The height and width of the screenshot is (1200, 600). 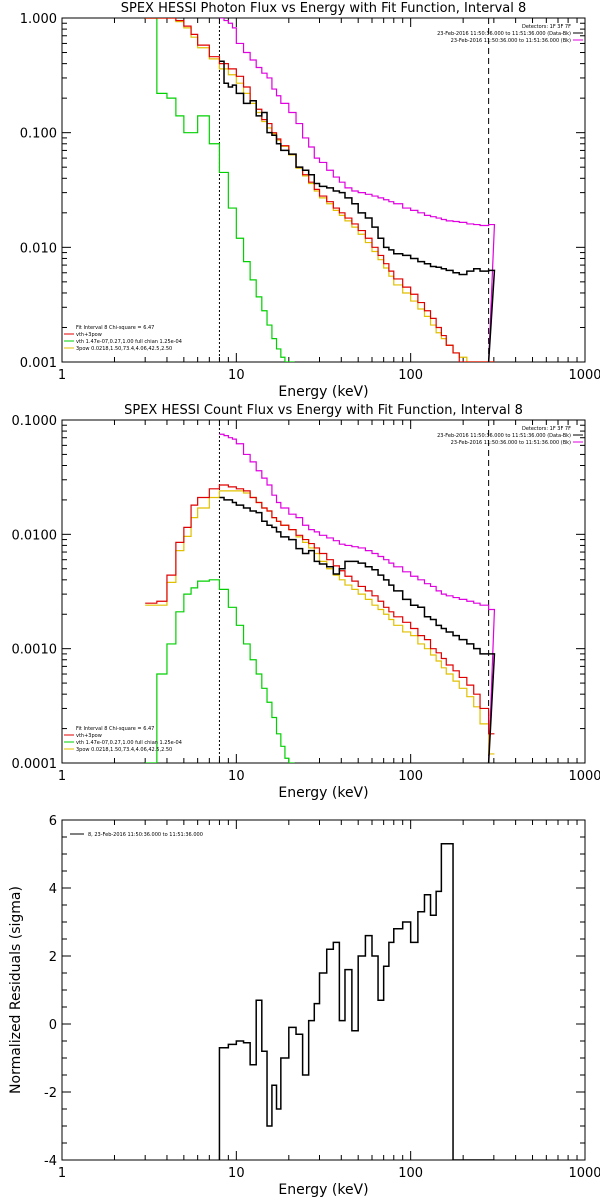 I want to click on y-tick-label: 0.0001, so click(x=35, y=764).